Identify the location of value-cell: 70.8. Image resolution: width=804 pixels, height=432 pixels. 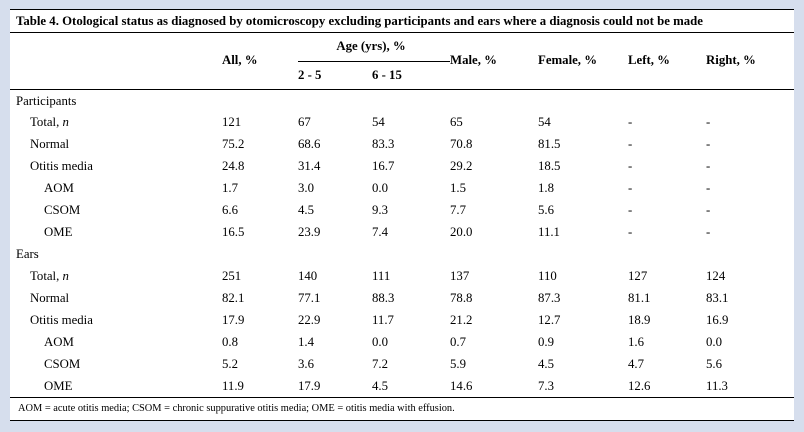
(461, 143).